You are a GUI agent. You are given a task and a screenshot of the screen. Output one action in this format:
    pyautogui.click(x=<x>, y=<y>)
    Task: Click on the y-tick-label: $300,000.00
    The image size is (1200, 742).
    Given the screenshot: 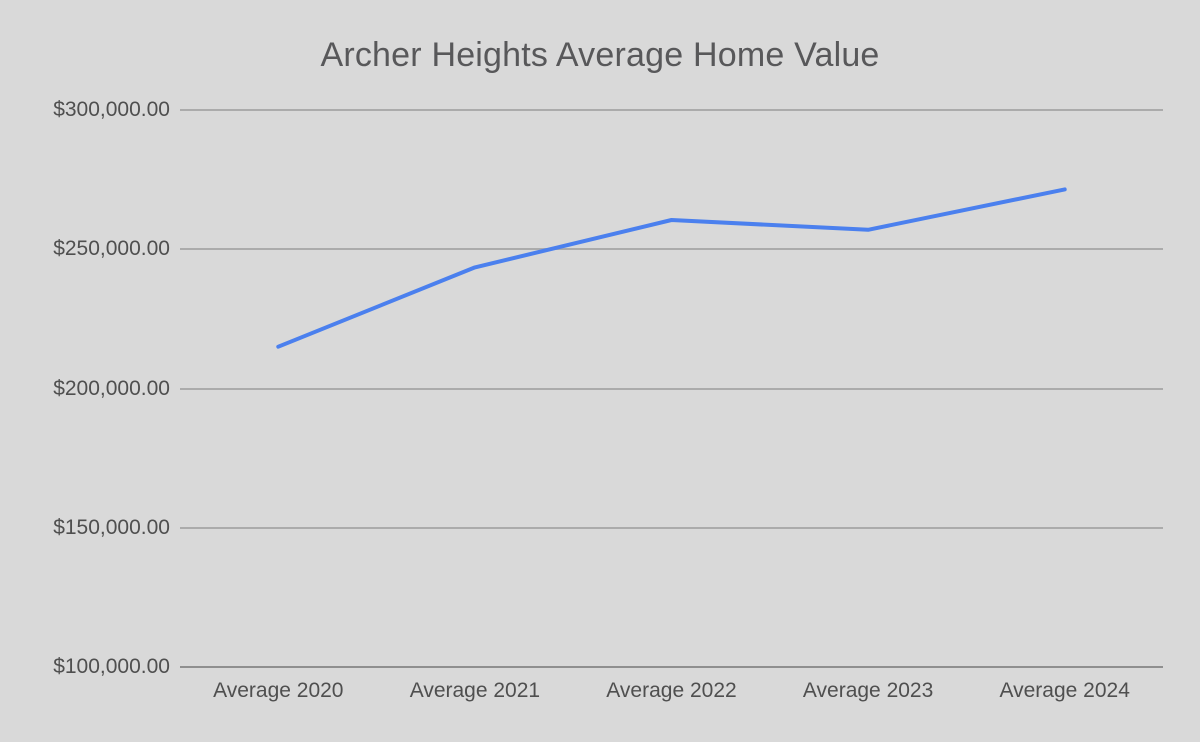 What is the action you would take?
    pyautogui.click(x=111, y=109)
    